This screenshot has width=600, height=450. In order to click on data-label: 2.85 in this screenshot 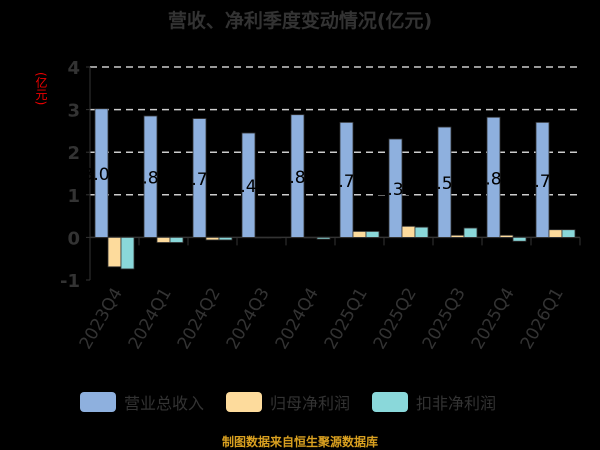, I will do `click(151, 179)`.